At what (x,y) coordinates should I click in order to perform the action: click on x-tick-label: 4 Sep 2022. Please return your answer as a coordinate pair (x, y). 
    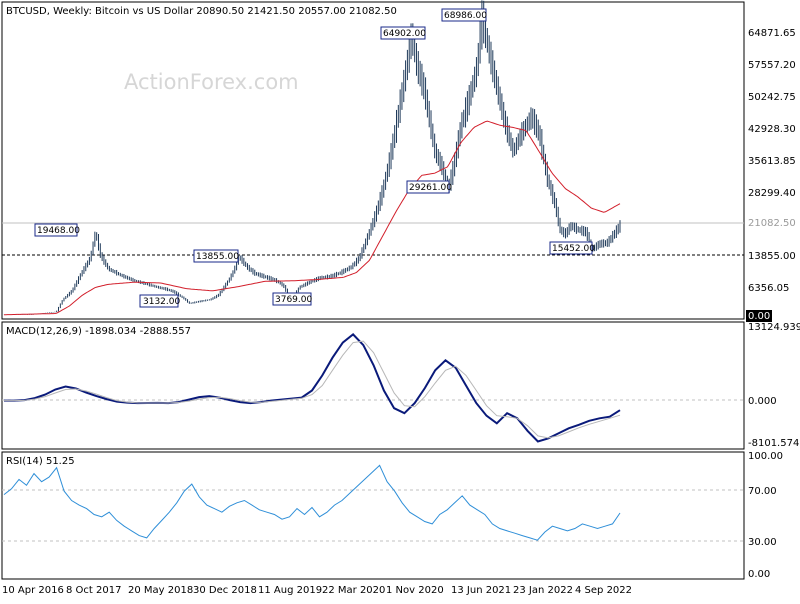
    Looking at the image, I should click on (603, 590).